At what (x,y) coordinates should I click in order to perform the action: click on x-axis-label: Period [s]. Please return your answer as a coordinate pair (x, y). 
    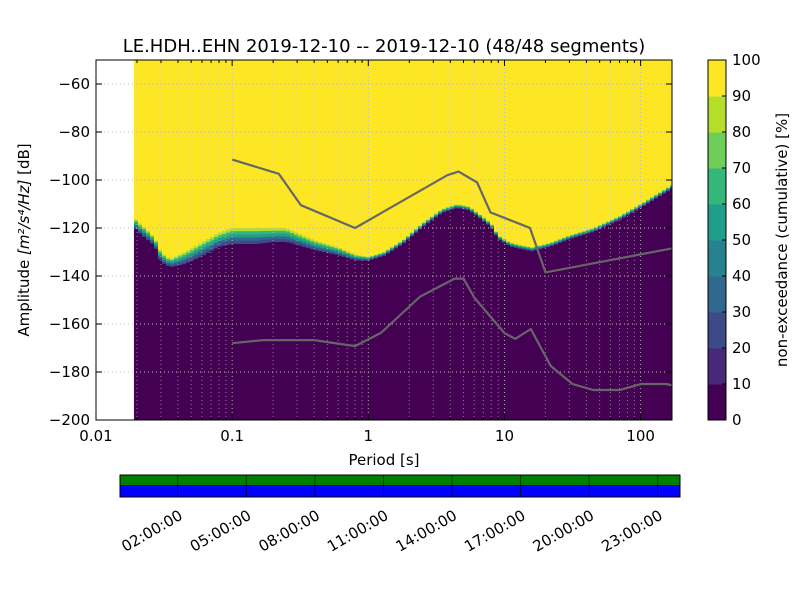
    Looking at the image, I should click on (383, 460).